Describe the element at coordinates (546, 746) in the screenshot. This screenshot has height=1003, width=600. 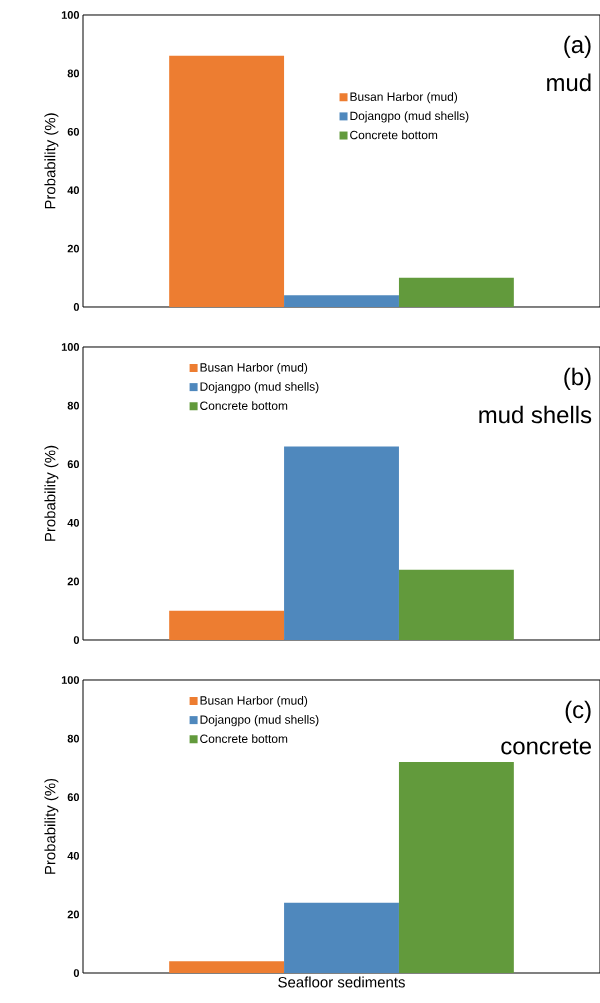
I see `annotation: concrete` at that location.